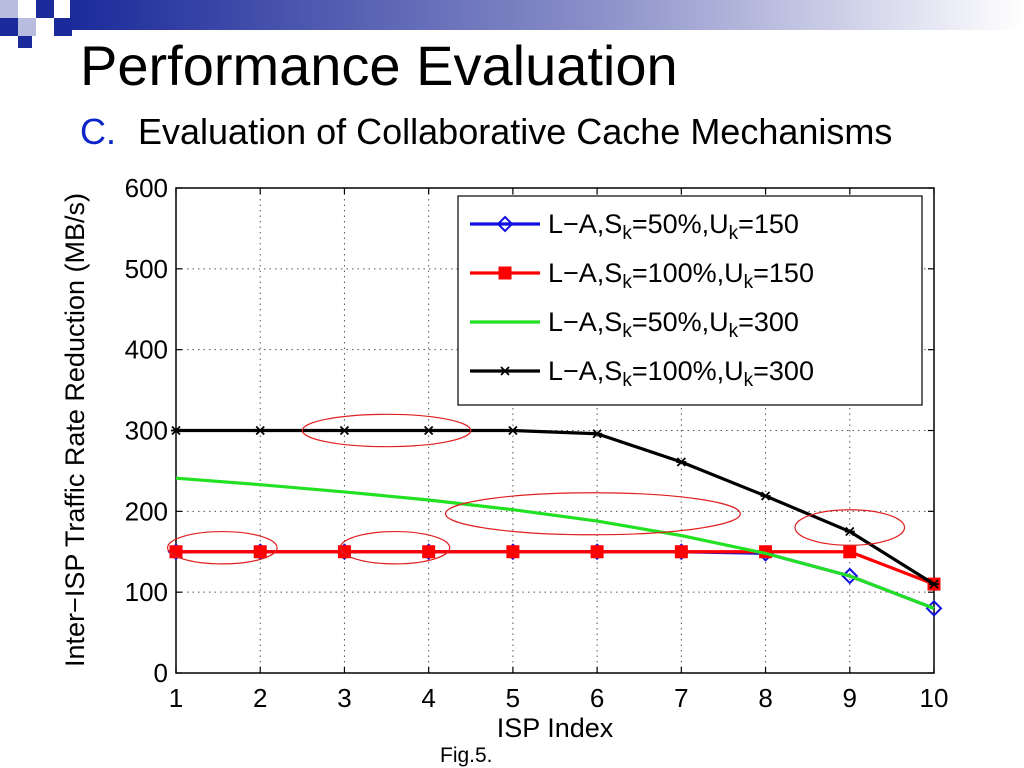  I want to click on y-axis-label: Inter−ISP Traffic Rate Reduction (MB/s), so click(75, 430).